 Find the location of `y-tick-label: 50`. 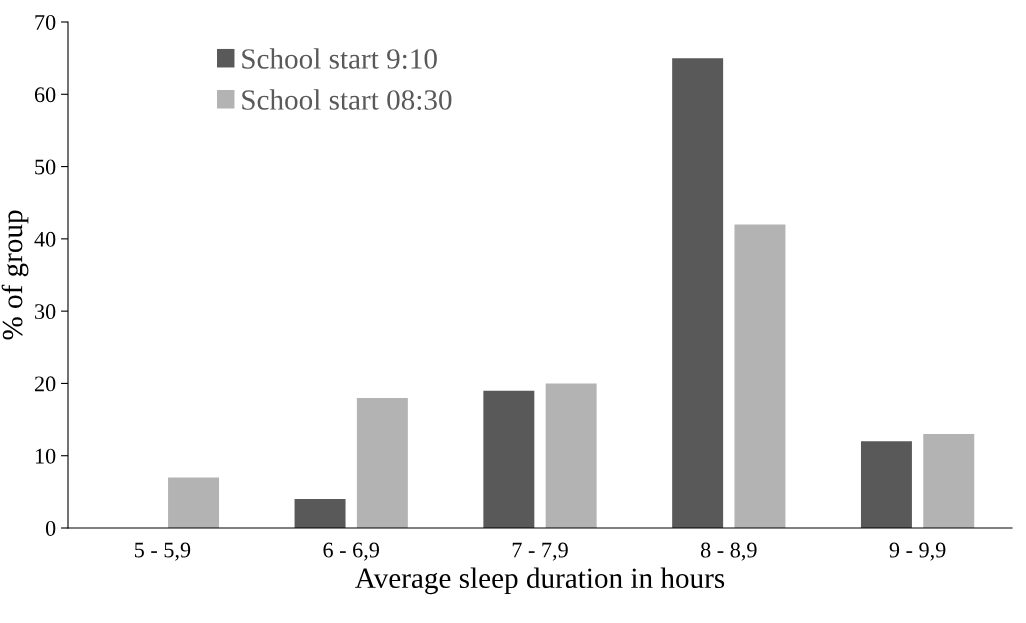

y-tick-label: 50 is located at coordinates (45, 167).